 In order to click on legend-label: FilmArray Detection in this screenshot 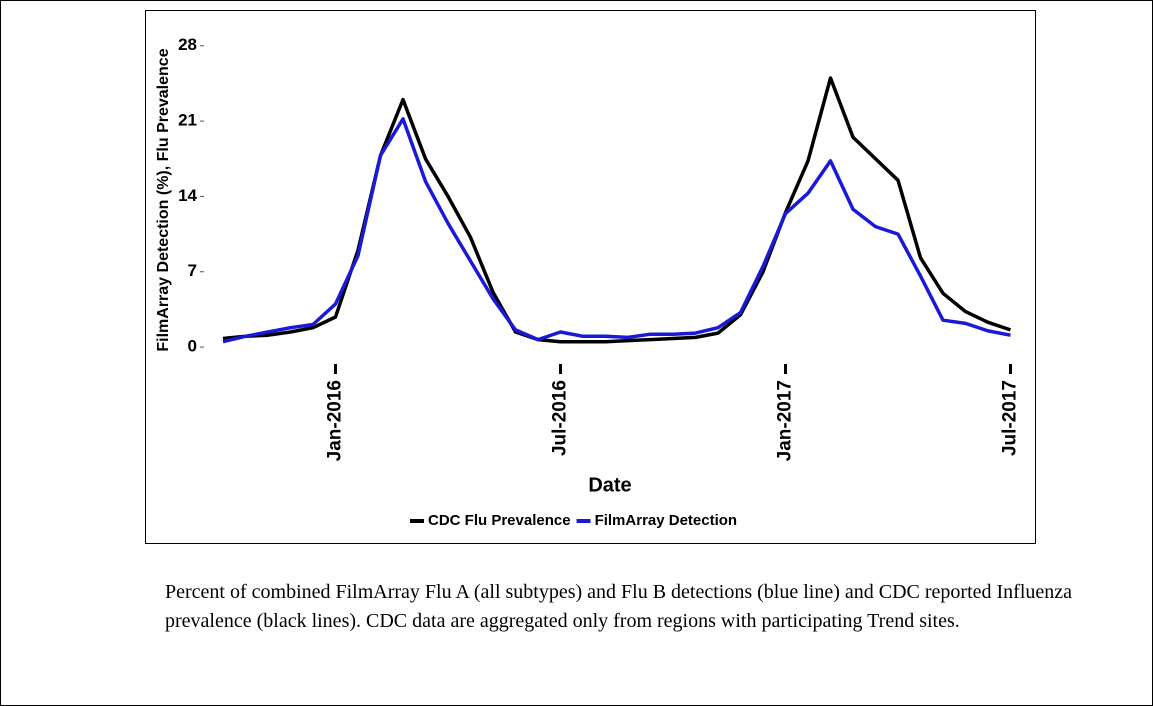, I will do `click(666, 520)`.